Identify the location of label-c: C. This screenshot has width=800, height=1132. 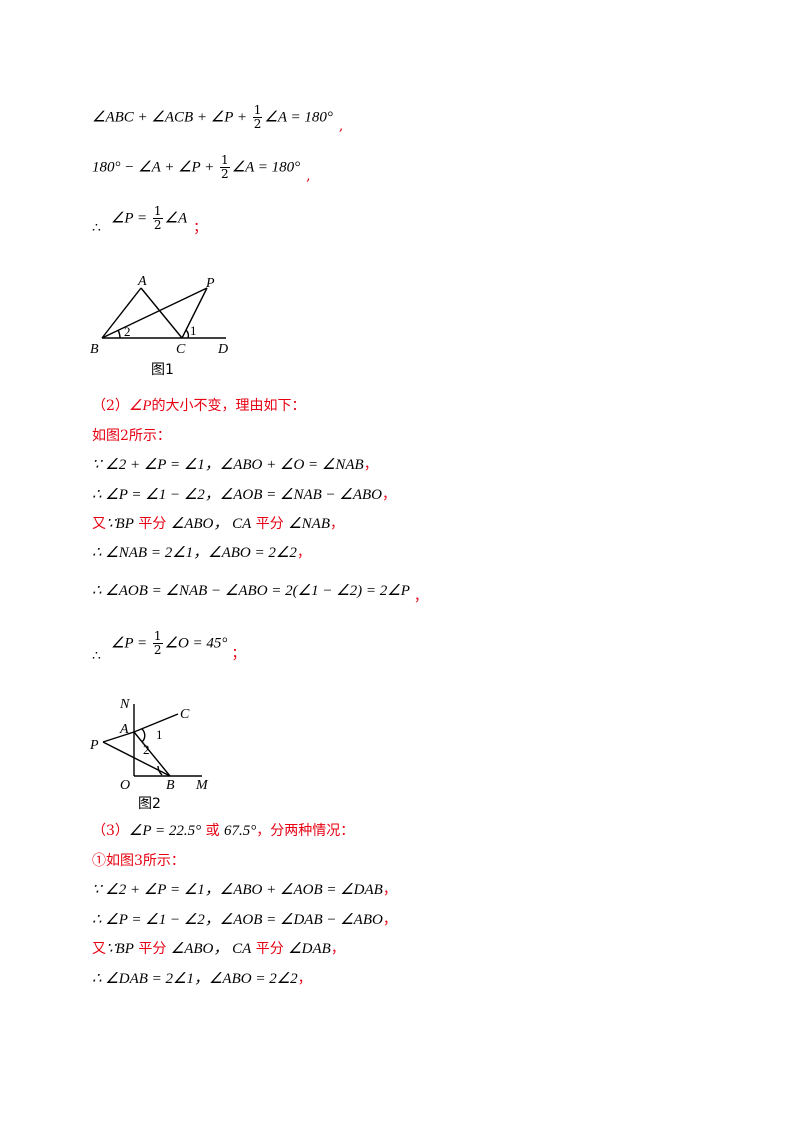
(185, 714).